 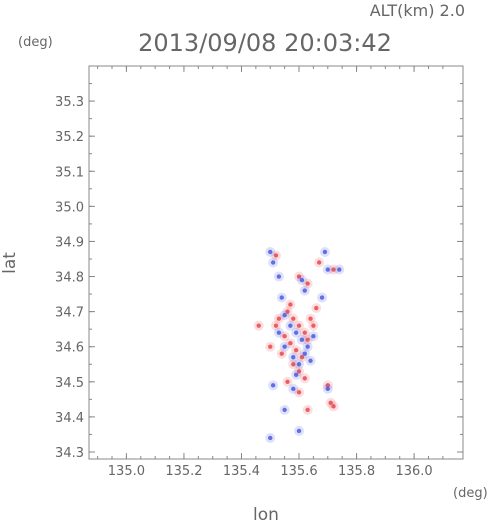 What do you see at coordinates (69, 348) in the screenshot?
I see `y-tick-label: 34.6` at bounding box center [69, 348].